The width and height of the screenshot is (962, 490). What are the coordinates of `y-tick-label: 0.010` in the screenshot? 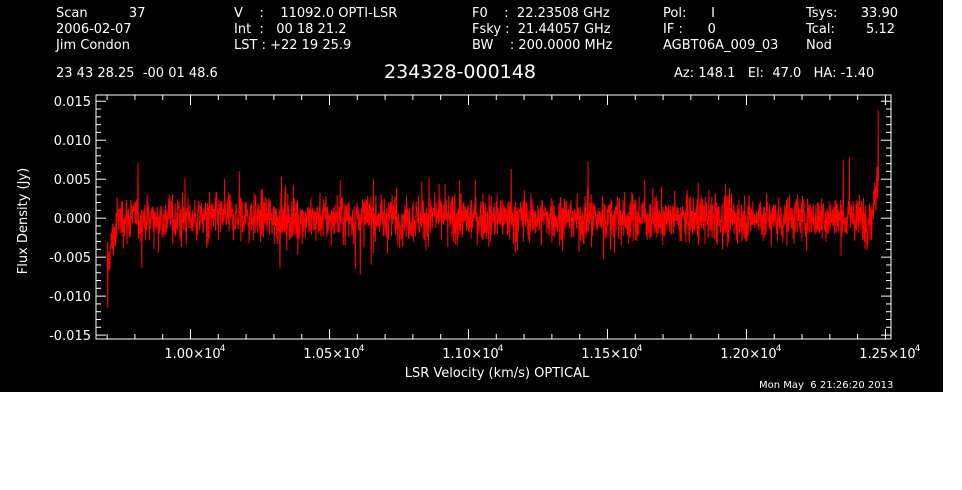 It's located at (72, 141).